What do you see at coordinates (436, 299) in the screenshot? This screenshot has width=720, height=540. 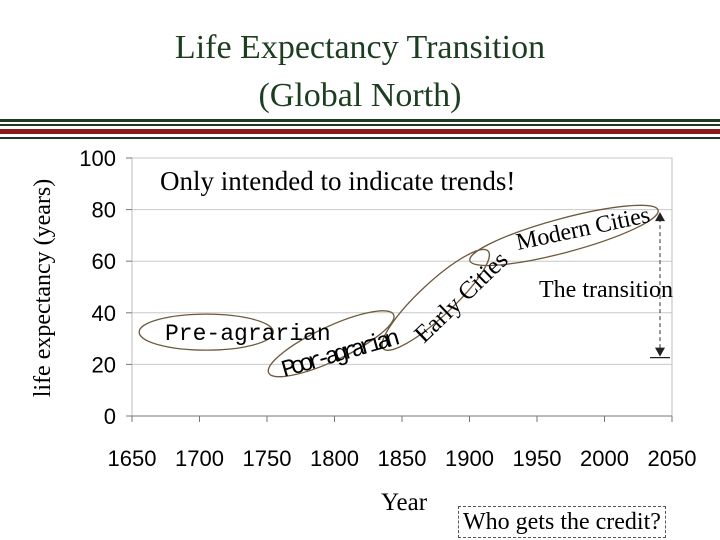 I see `early-cities-ellipse` at bounding box center [436, 299].